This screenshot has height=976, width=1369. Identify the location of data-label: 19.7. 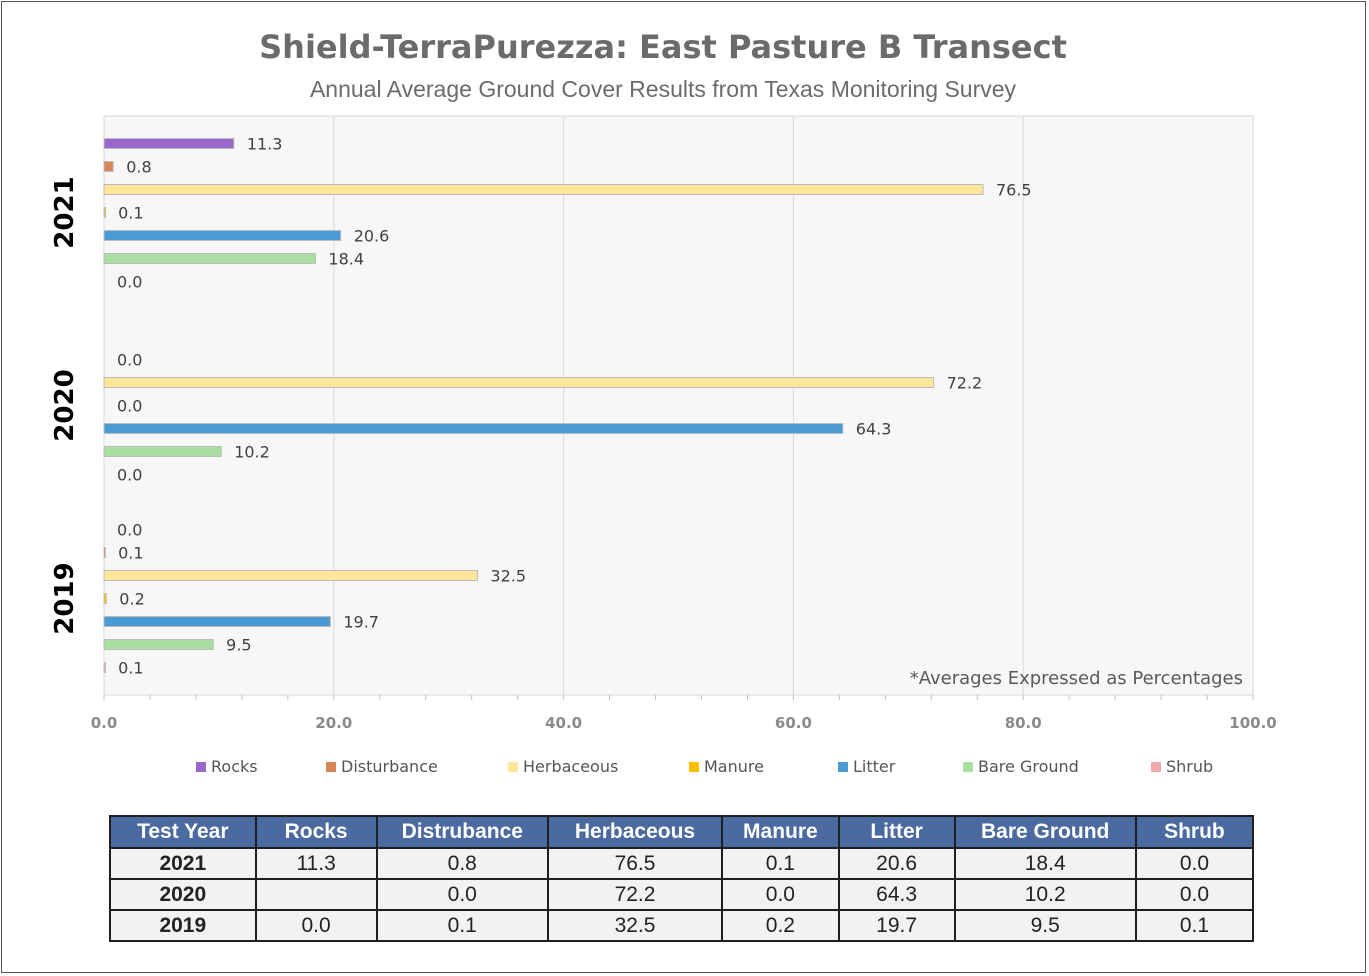
(361, 622).